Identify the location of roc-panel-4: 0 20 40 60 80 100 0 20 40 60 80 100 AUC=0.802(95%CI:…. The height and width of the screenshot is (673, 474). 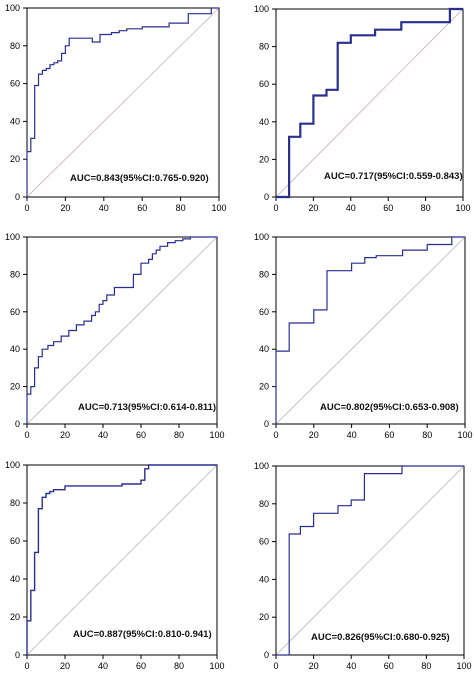
(363, 336).